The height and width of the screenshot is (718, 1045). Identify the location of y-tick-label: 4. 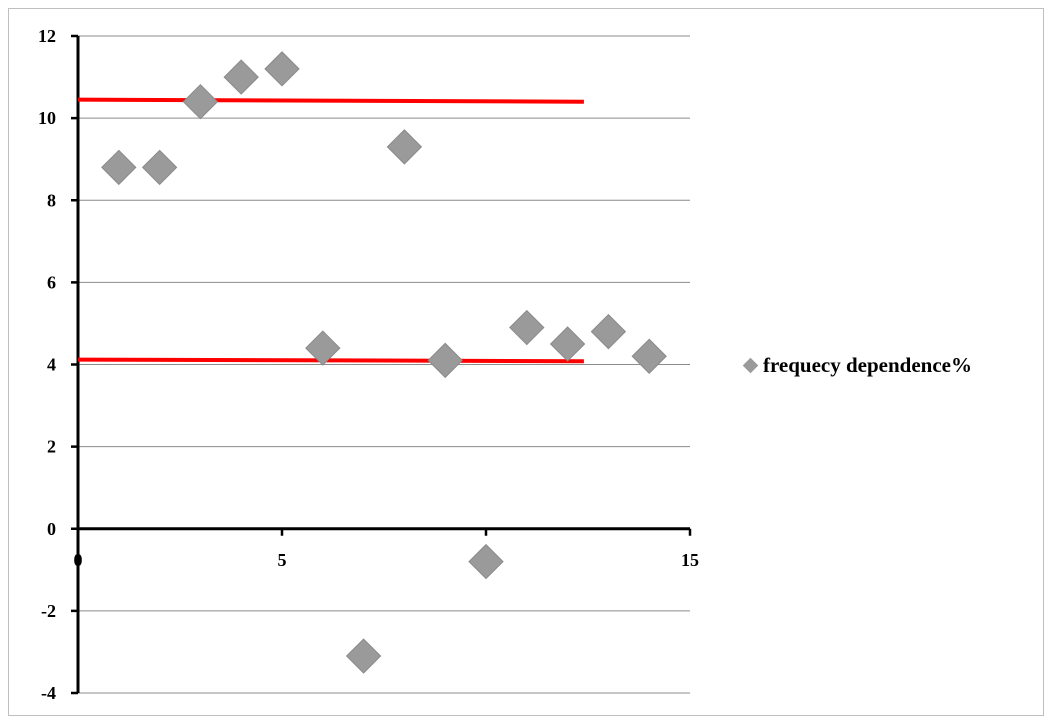
(51, 365).